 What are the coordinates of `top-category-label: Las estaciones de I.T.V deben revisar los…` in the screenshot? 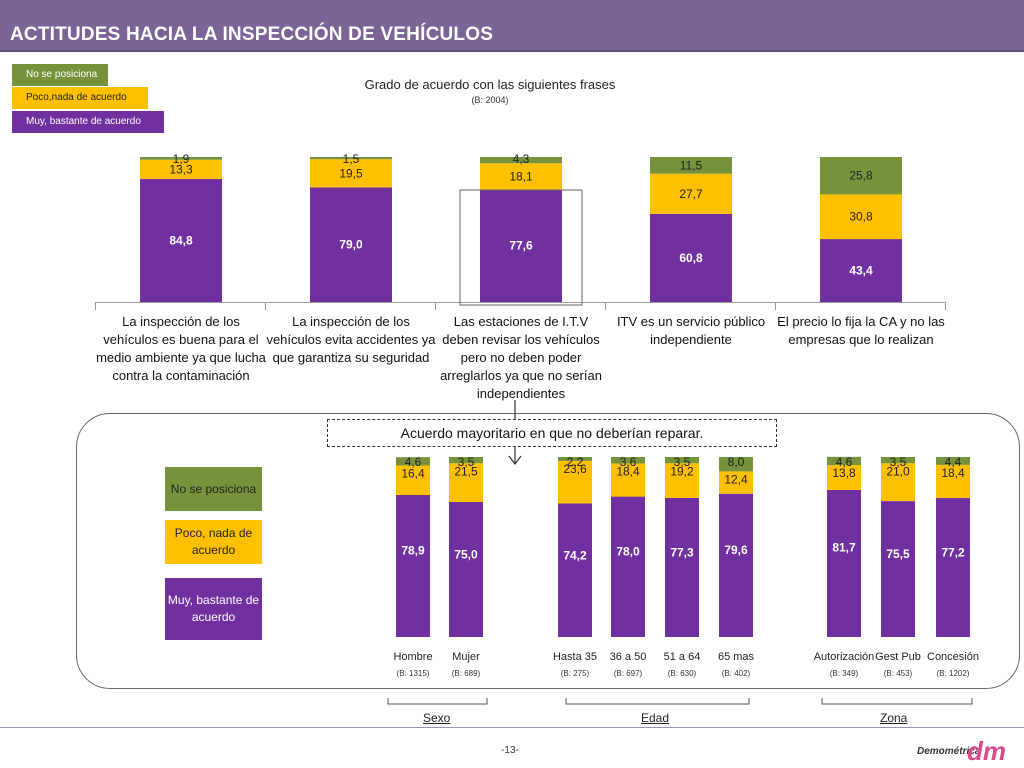 It's located at (521, 358).